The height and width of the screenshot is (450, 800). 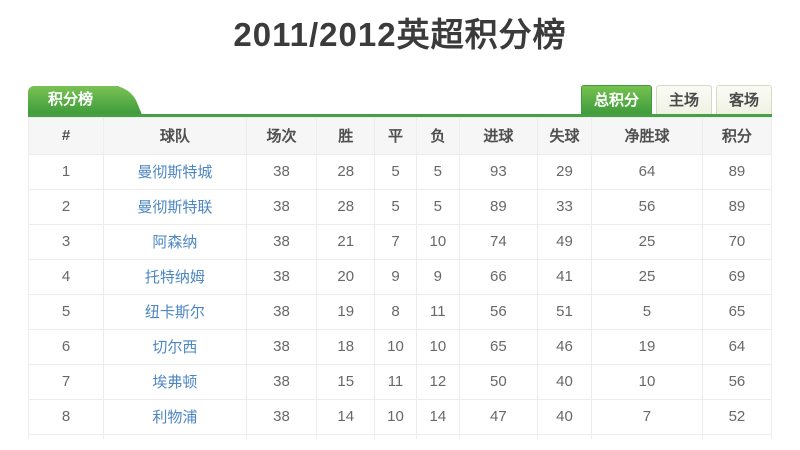 I want to click on team-link: 曼彻斯特城, so click(x=175, y=173).